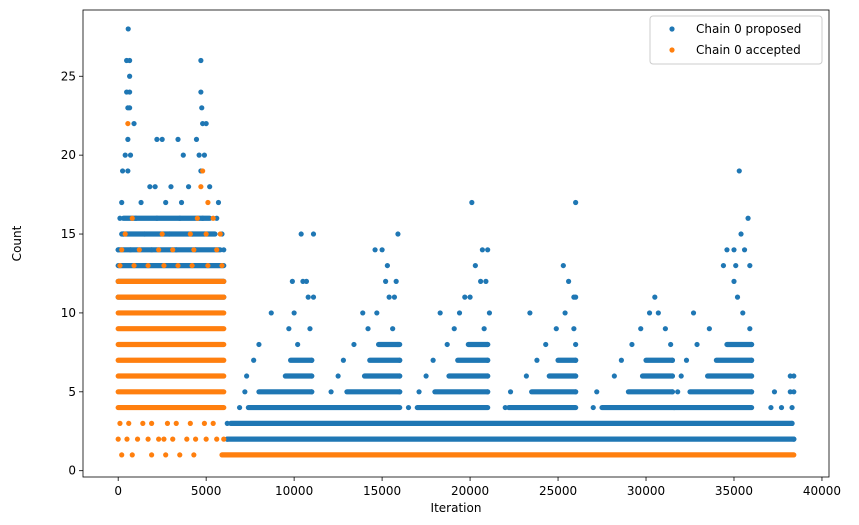 Image resolution: width=859 pixels, height=525 pixels. Describe the element at coordinates (72, 273) in the screenshot. I see `y-axis: 0 5 10 15 20 25` at that location.